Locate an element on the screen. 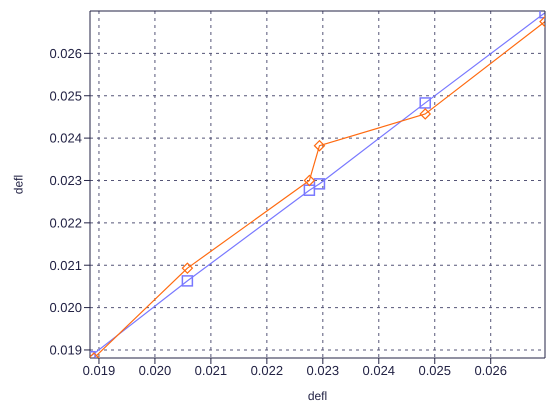  y-tick-label: 0.021 is located at coordinates (65, 265).